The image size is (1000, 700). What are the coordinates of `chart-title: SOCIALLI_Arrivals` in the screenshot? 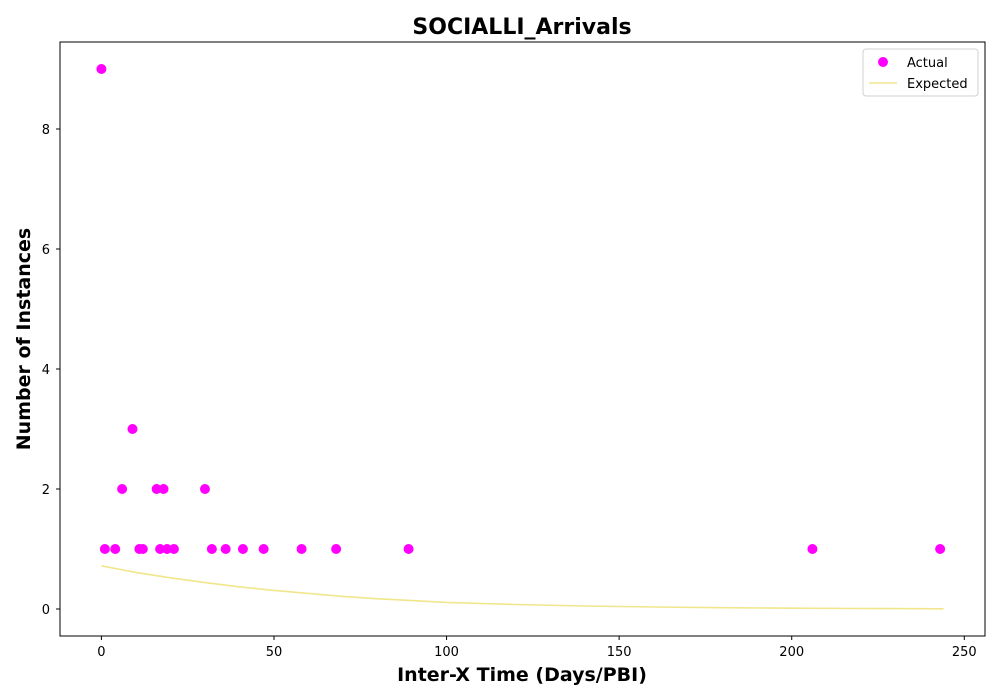 It's located at (521, 27).